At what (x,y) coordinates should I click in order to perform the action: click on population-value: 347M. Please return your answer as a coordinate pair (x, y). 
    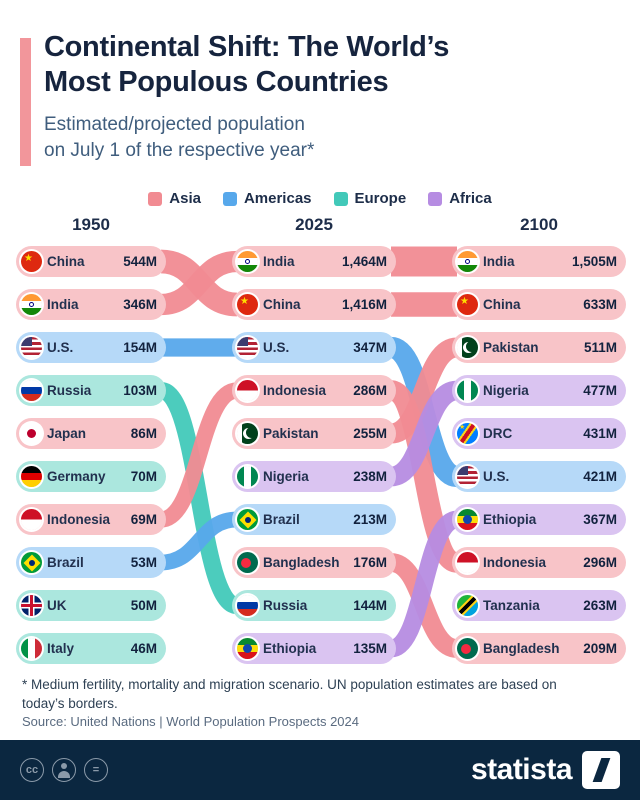
    Looking at the image, I should click on (370, 347).